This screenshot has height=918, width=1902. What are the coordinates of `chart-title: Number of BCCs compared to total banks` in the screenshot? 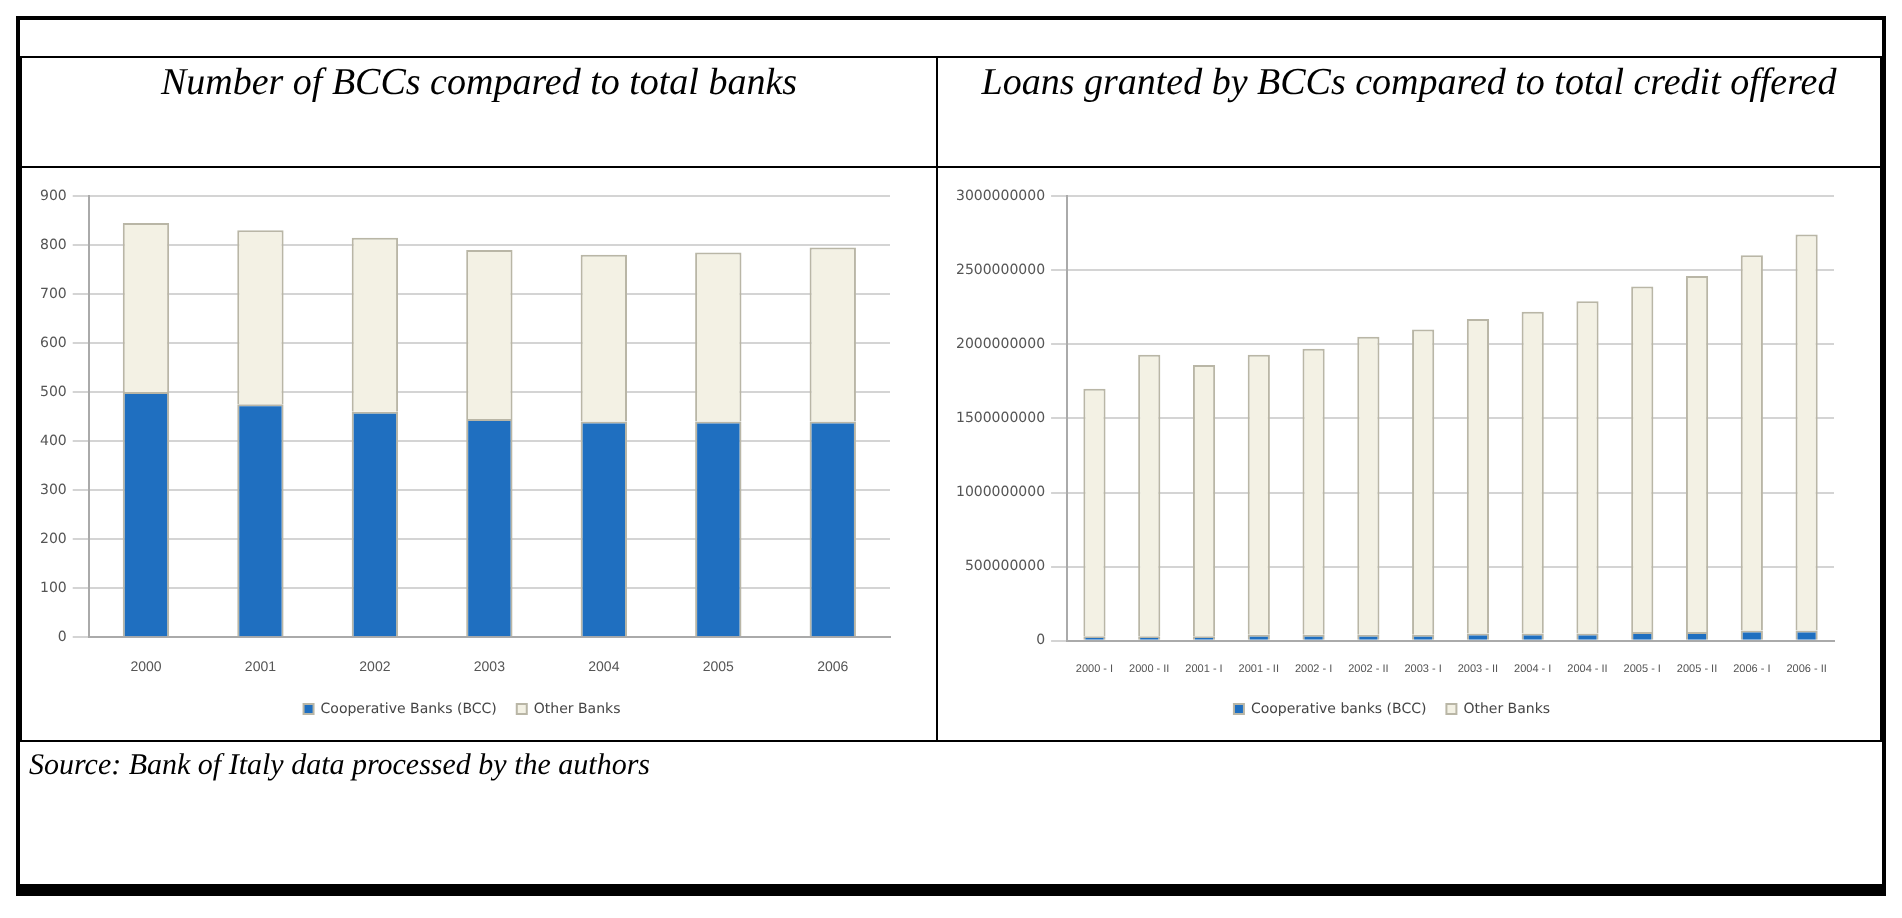 It's located at (479, 112).